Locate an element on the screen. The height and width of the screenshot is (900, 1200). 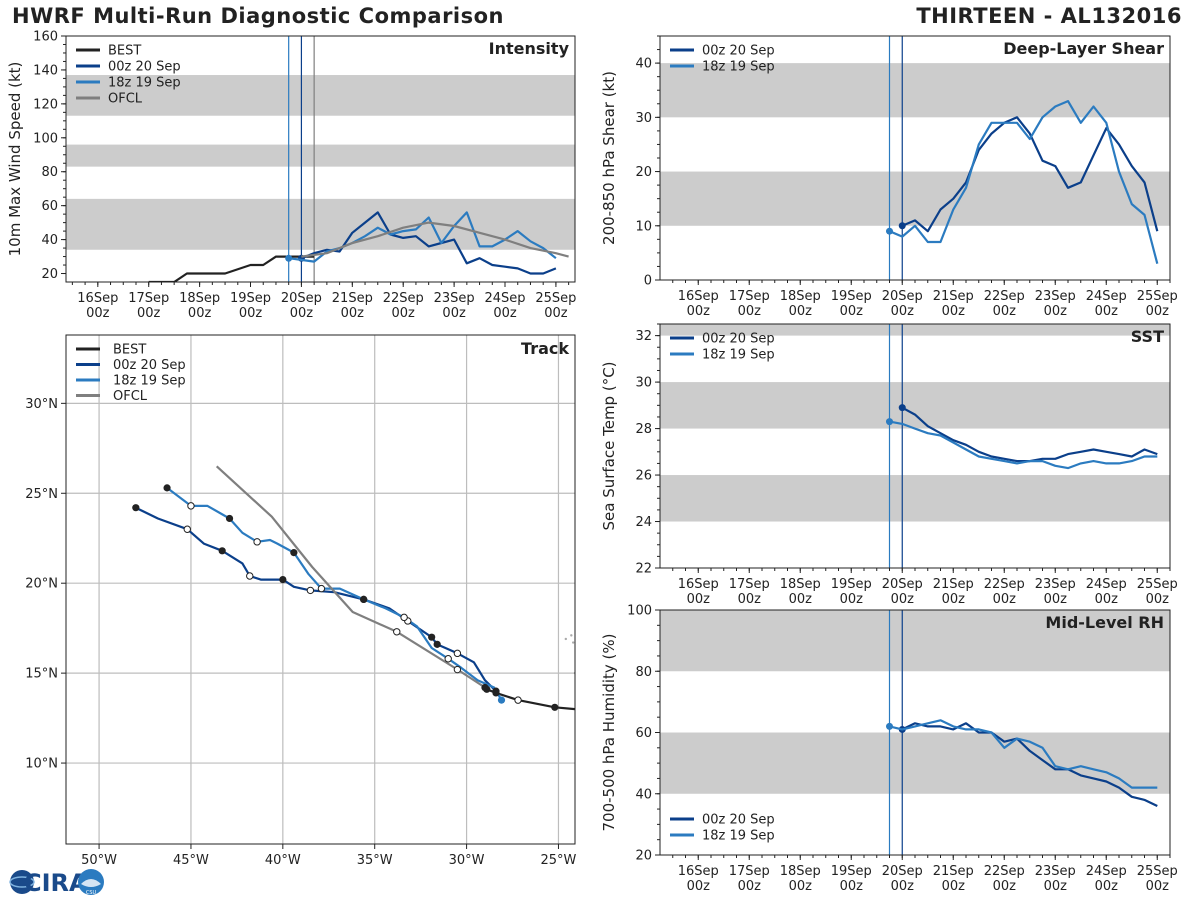
x-tick-label: 16Sep is located at coordinates (97, 298).